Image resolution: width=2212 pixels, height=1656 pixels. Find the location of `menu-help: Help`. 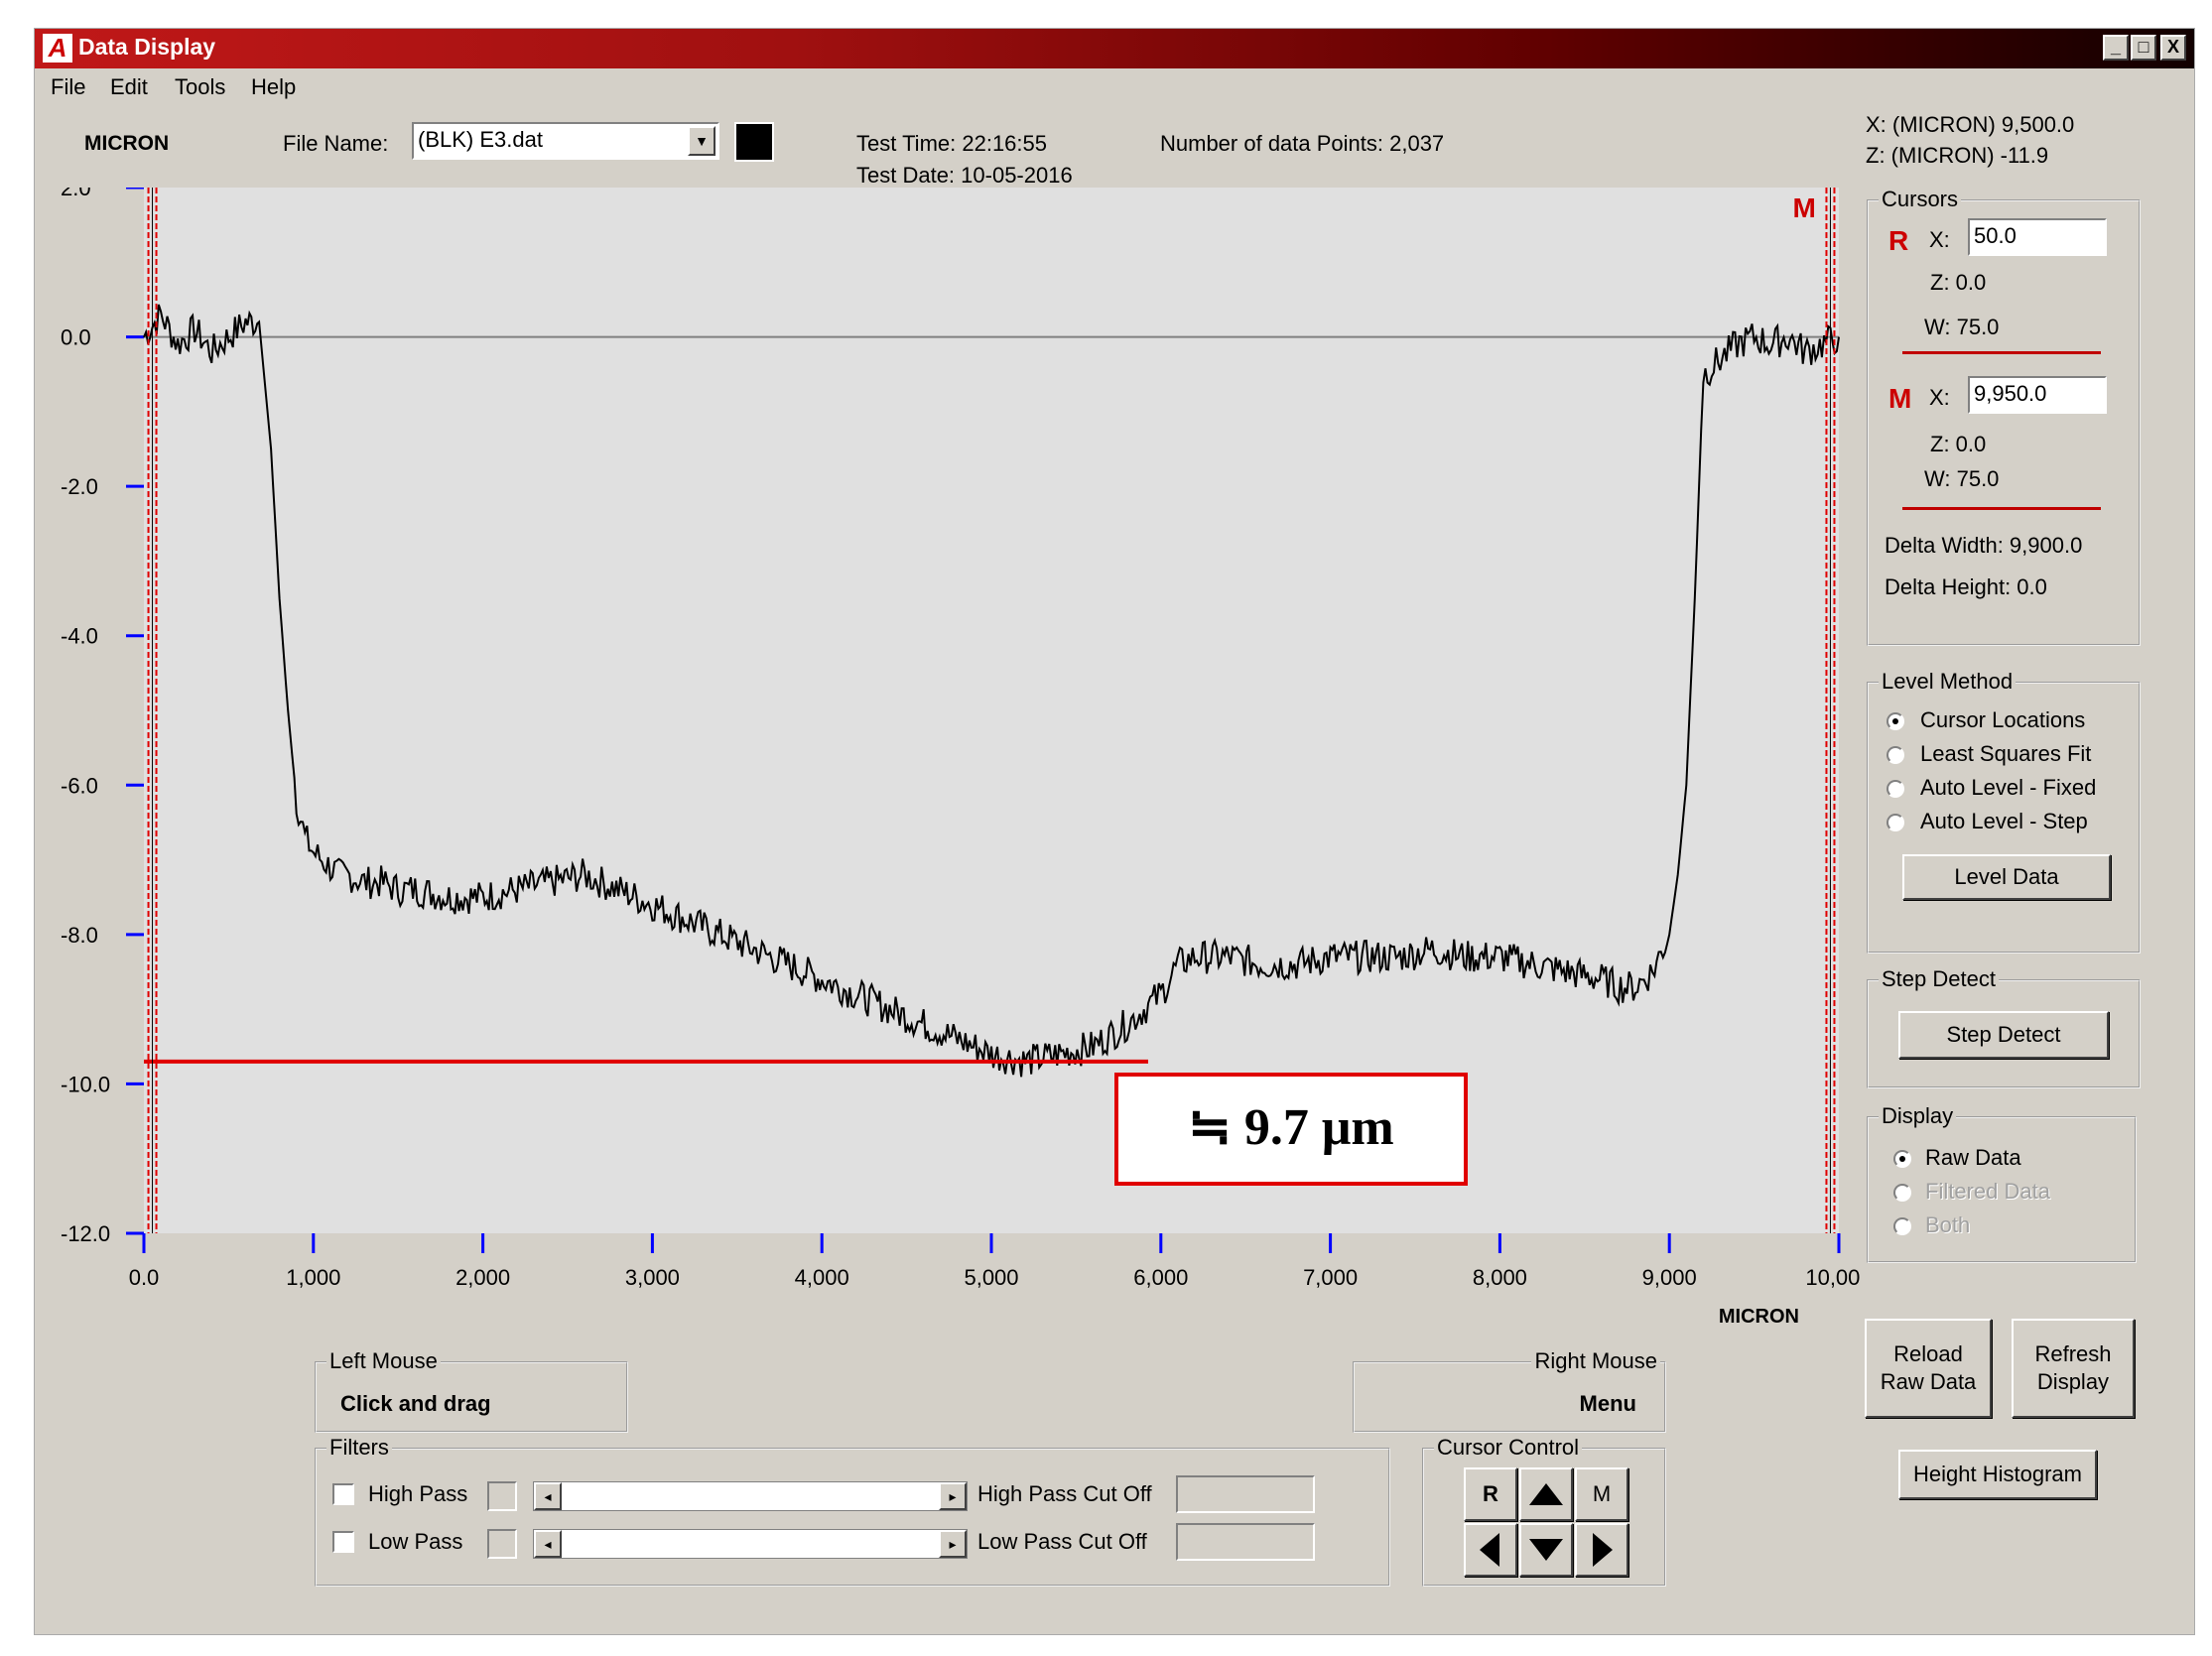

menu-help: Help is located at coordinates (274, 86).